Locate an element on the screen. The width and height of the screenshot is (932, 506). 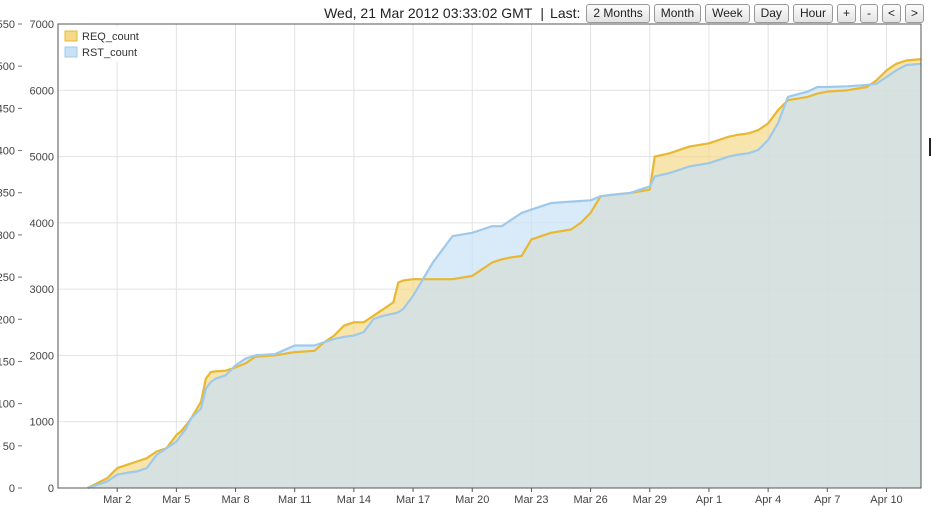
x-tick-label: Mar 8 is located at coordinates (235, 500).